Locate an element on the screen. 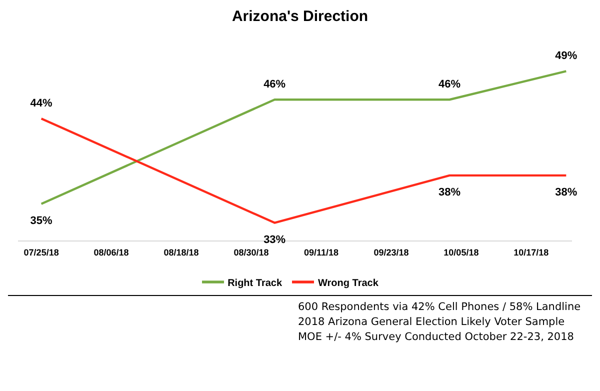  data-label: 49% is located at coordinates (566, 56).